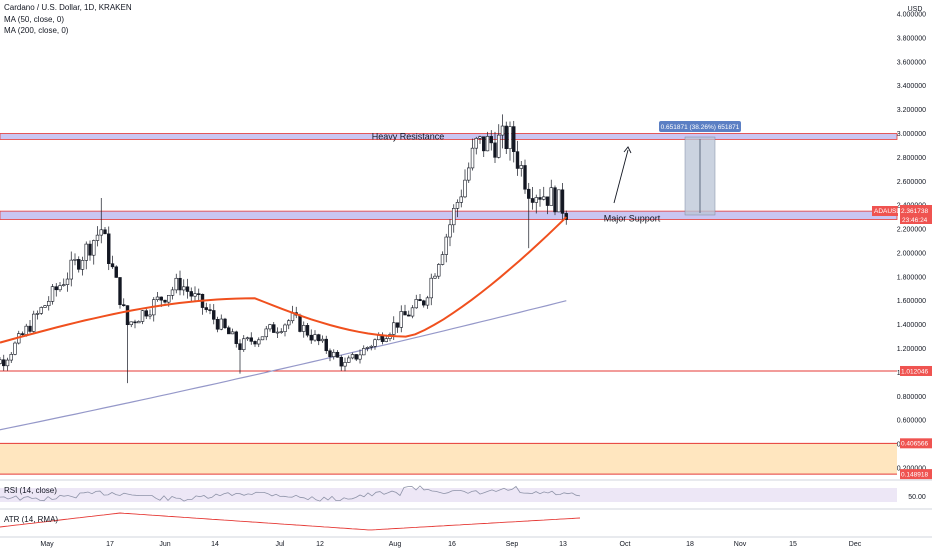 The height and width of the screenshot is (550, 932). Describe the element at coordinates (621, 176) in the screenshot. I see `projection-arrow` at that location.